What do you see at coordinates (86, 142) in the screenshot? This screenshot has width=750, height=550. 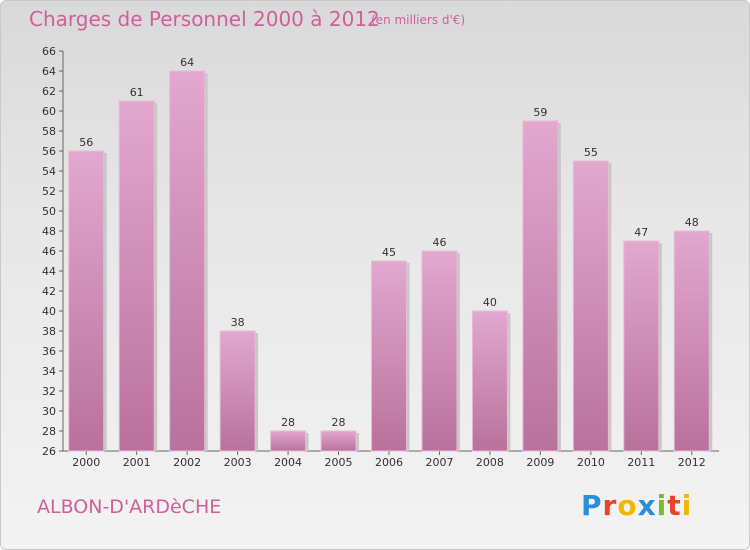 I see `value-label-2000: 56` at bounding box center [86, 142].